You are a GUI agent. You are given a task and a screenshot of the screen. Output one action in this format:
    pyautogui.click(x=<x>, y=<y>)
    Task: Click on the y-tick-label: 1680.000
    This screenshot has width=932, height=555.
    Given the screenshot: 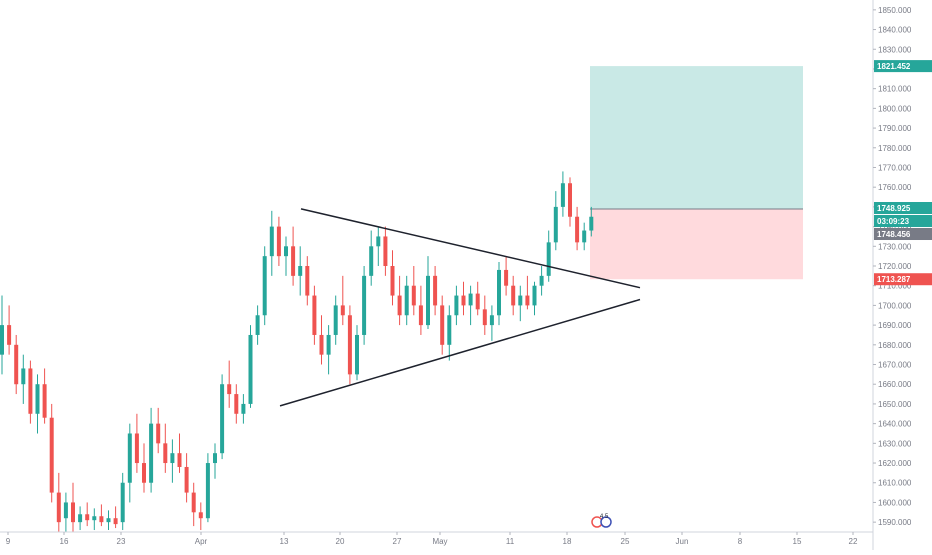 What is the action you would take?
    pyautogui.click(x=895, y=345)
    